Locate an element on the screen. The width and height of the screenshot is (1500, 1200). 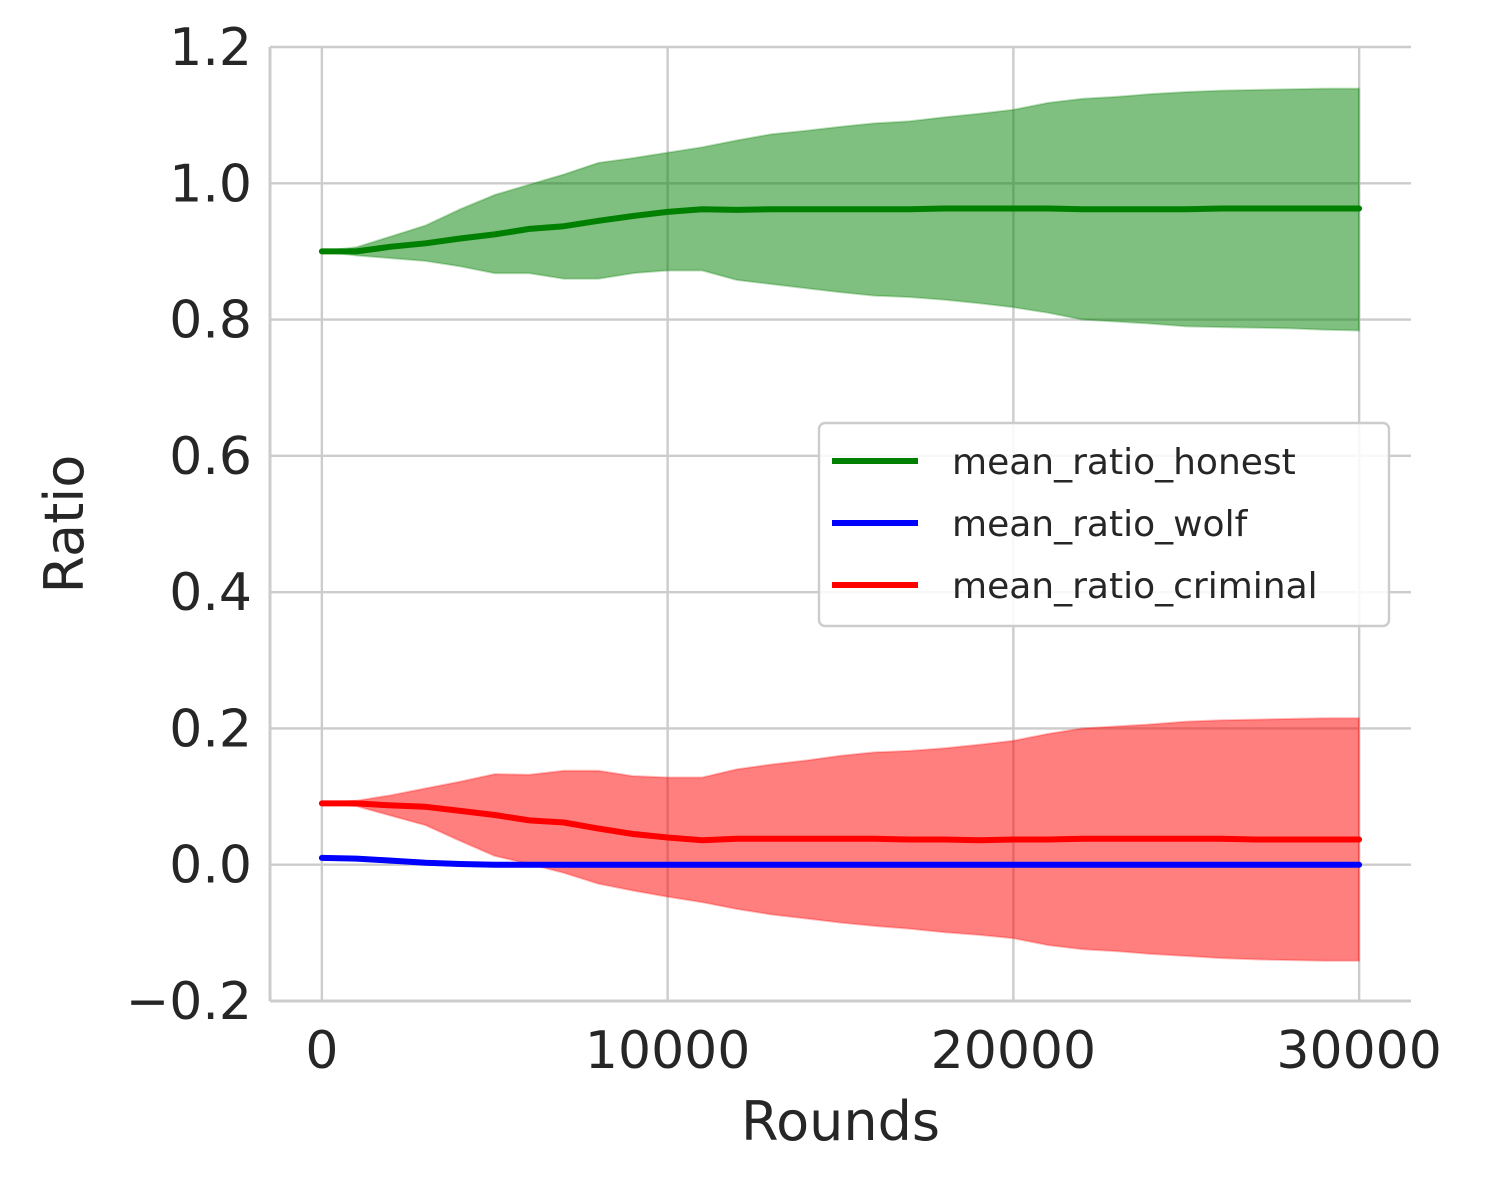
x-axis-label: Rounds is located at coordinates (840, 1121).